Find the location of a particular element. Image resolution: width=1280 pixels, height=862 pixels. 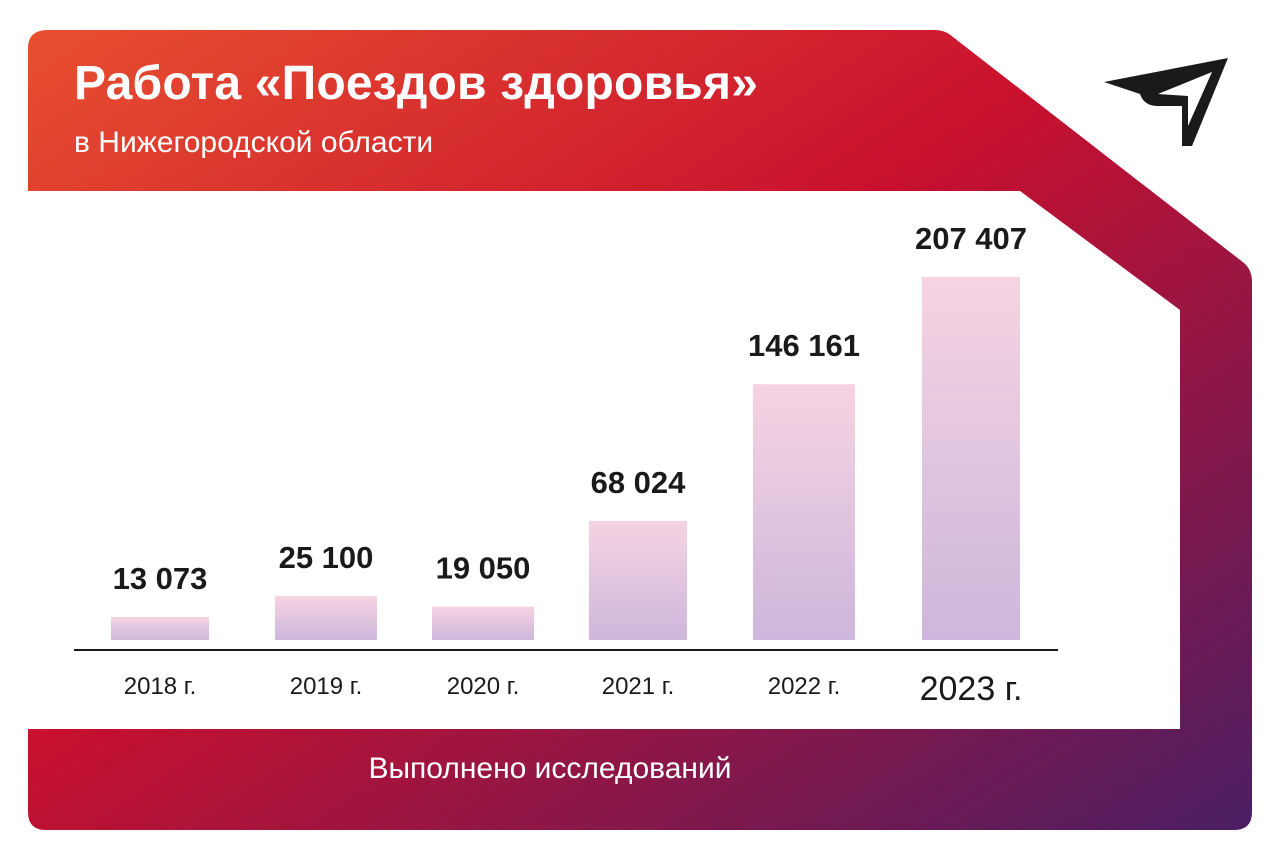

page-title: Работа «Поездов здоровья» is located at coordinates (416, 83).